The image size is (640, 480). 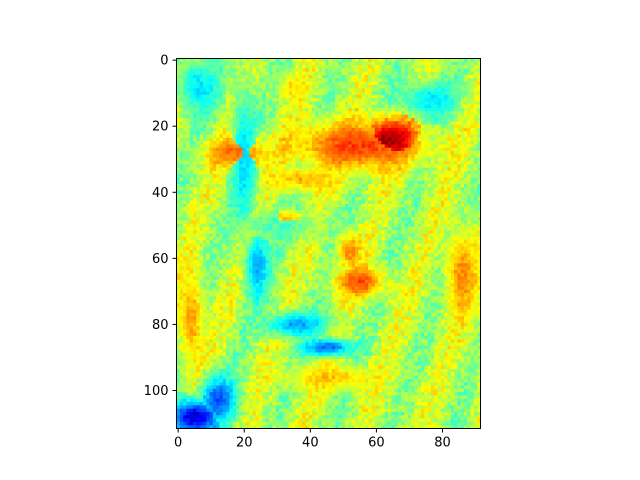 I want to click on y-tick-label: 40, so click(x=160, y=193).